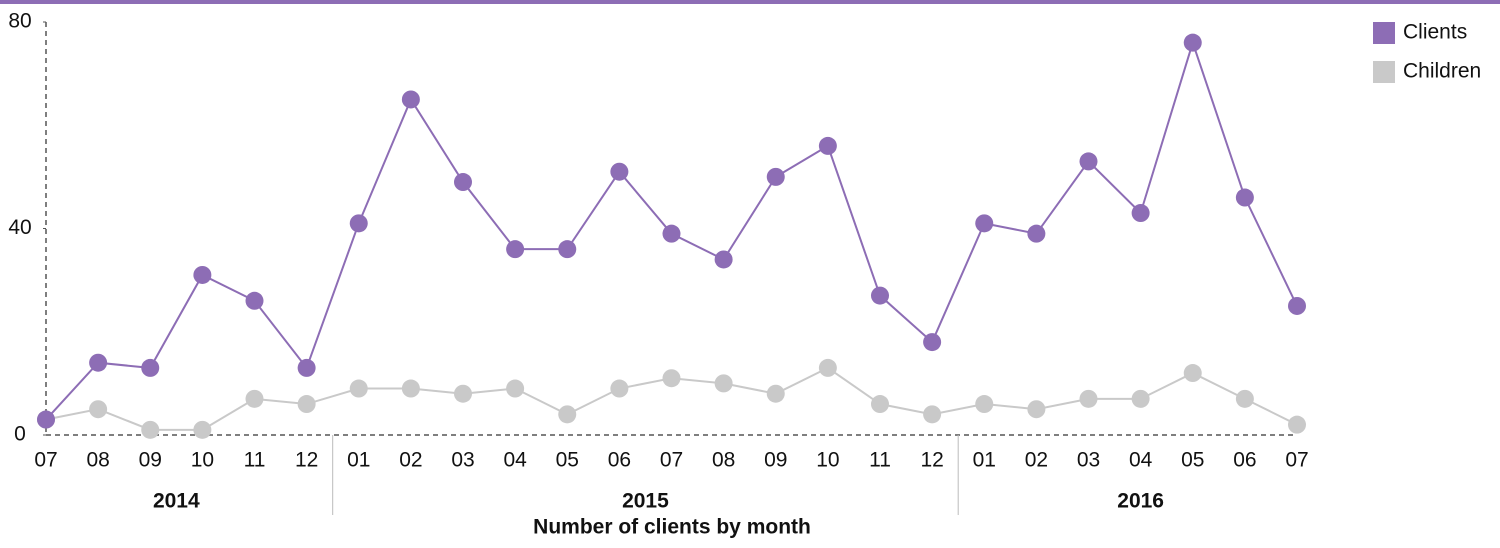  What do you see at coordinates (19, 227) in the screenshot?
I see `y-tick-label: 40` at bounding box center [19, 227].